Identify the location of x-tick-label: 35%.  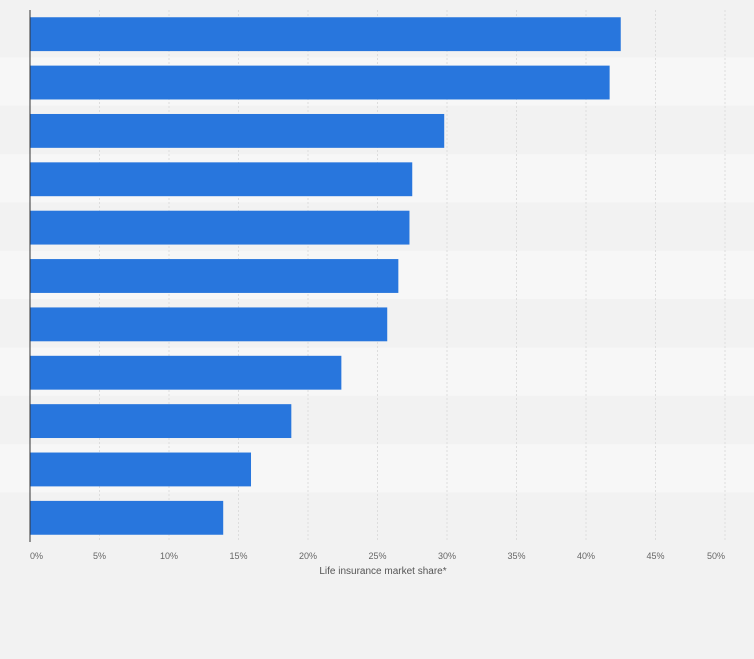
(516, 556).